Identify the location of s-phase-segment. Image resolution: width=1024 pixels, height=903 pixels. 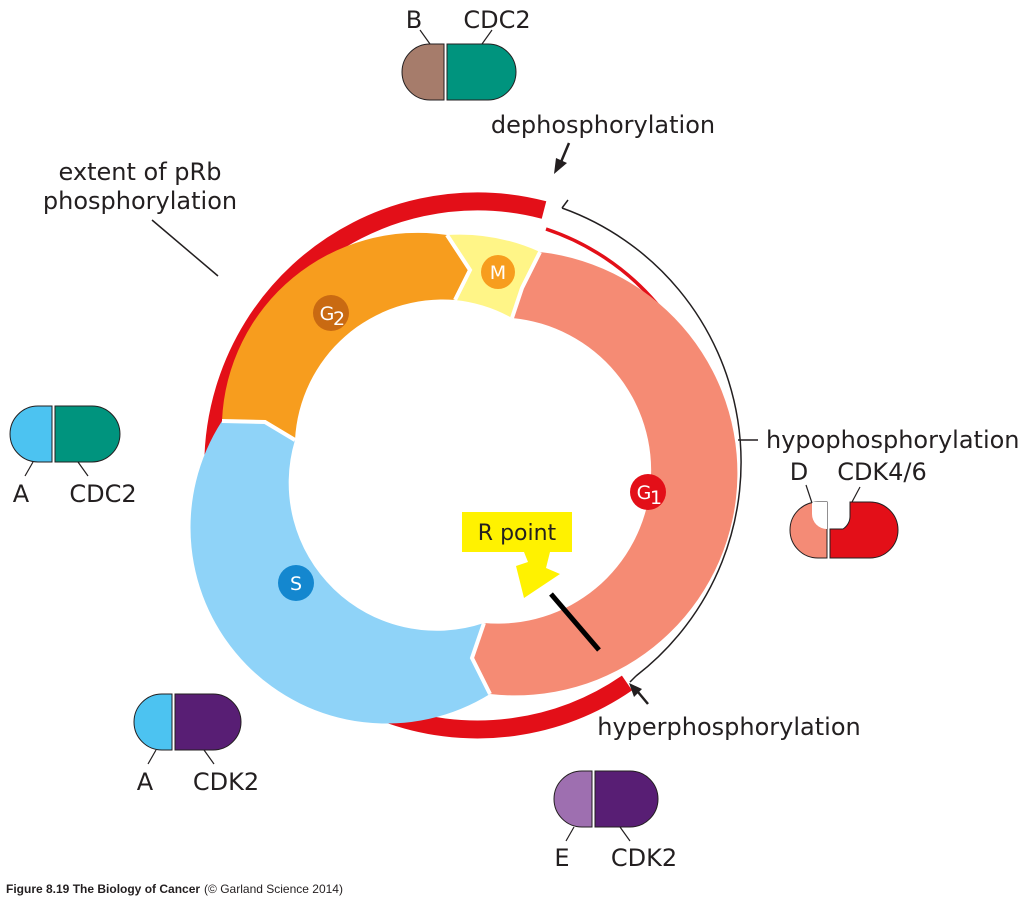
(340, 572).